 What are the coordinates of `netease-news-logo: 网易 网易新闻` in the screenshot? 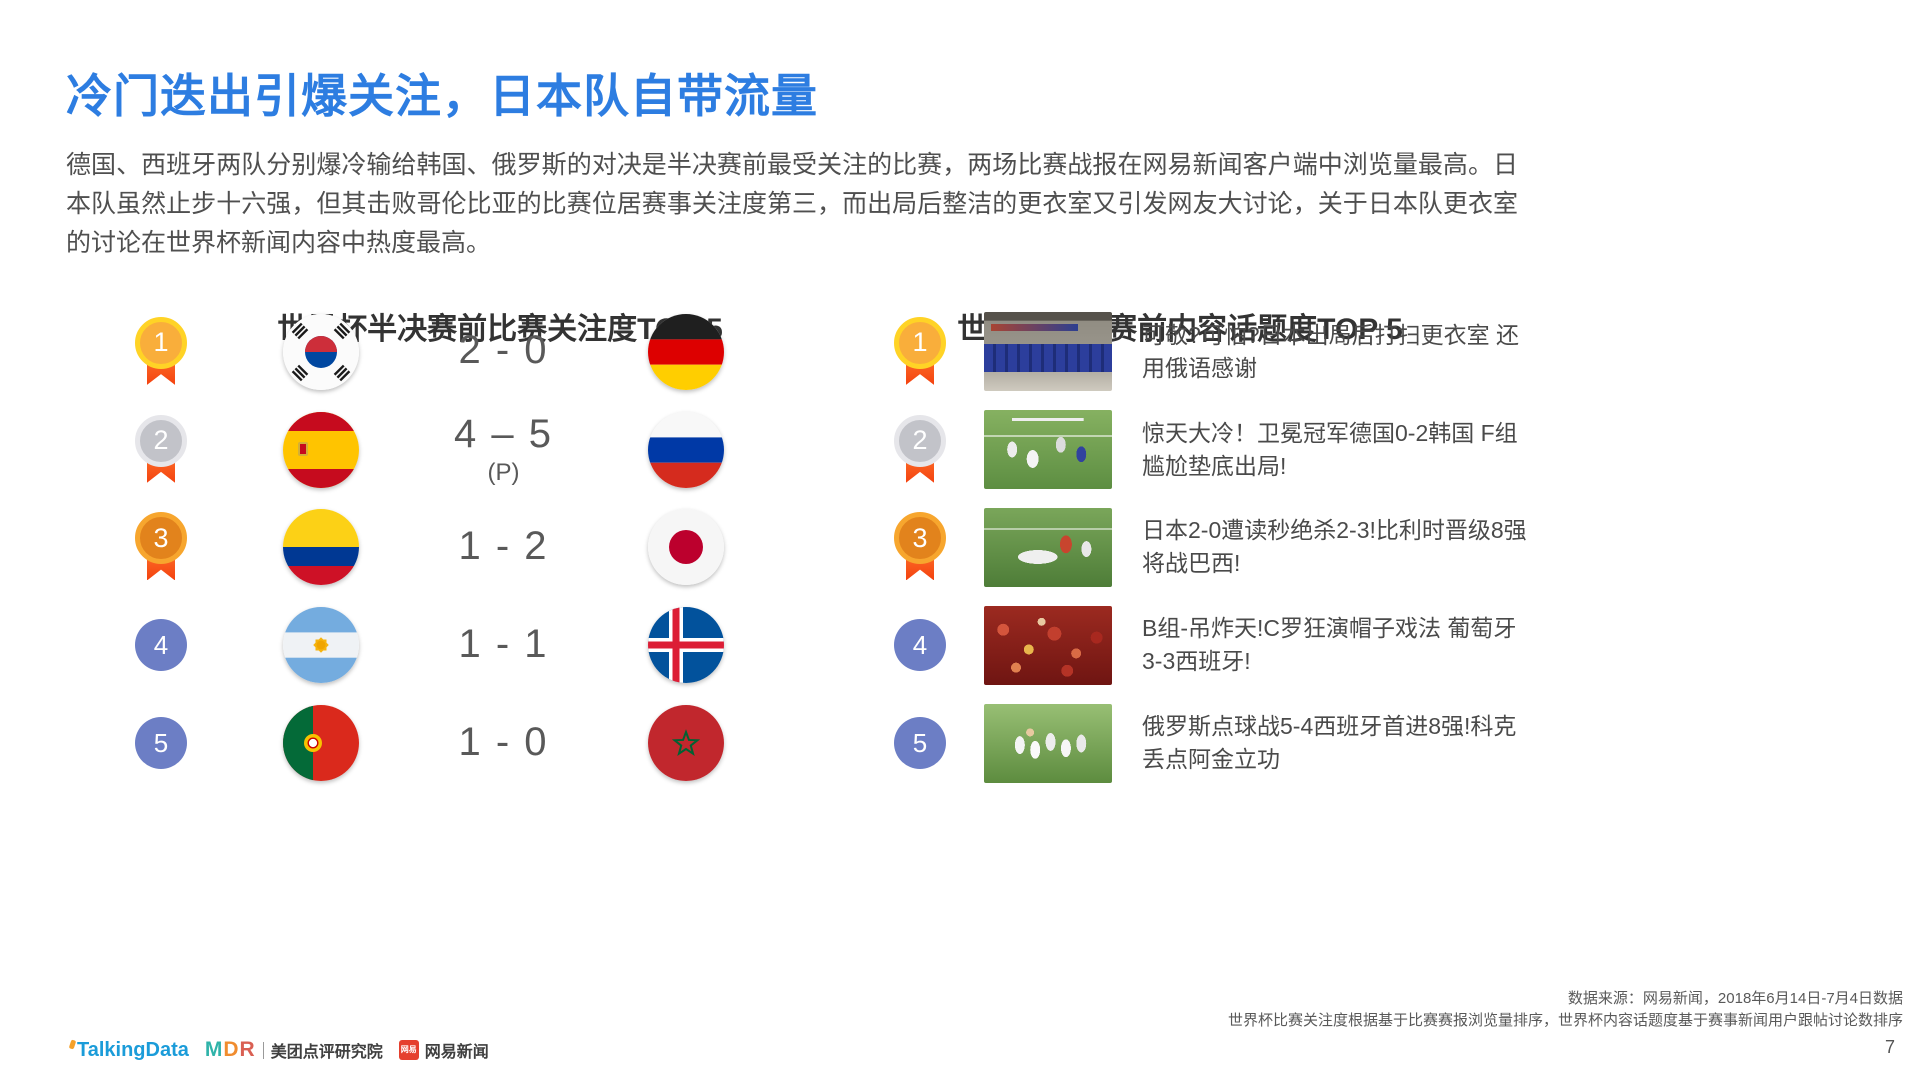 It's located at (443, 1050).